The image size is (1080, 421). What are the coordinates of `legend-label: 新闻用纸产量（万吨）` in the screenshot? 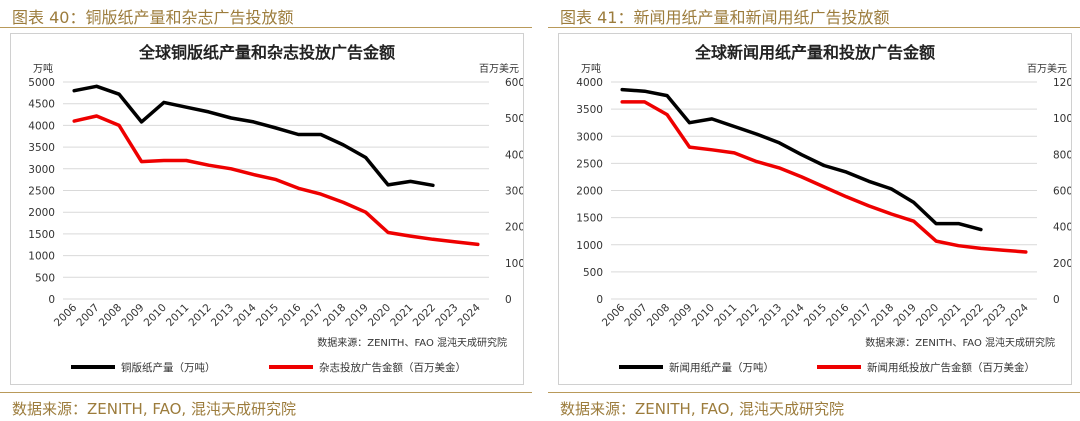 It's located at (721, 367).